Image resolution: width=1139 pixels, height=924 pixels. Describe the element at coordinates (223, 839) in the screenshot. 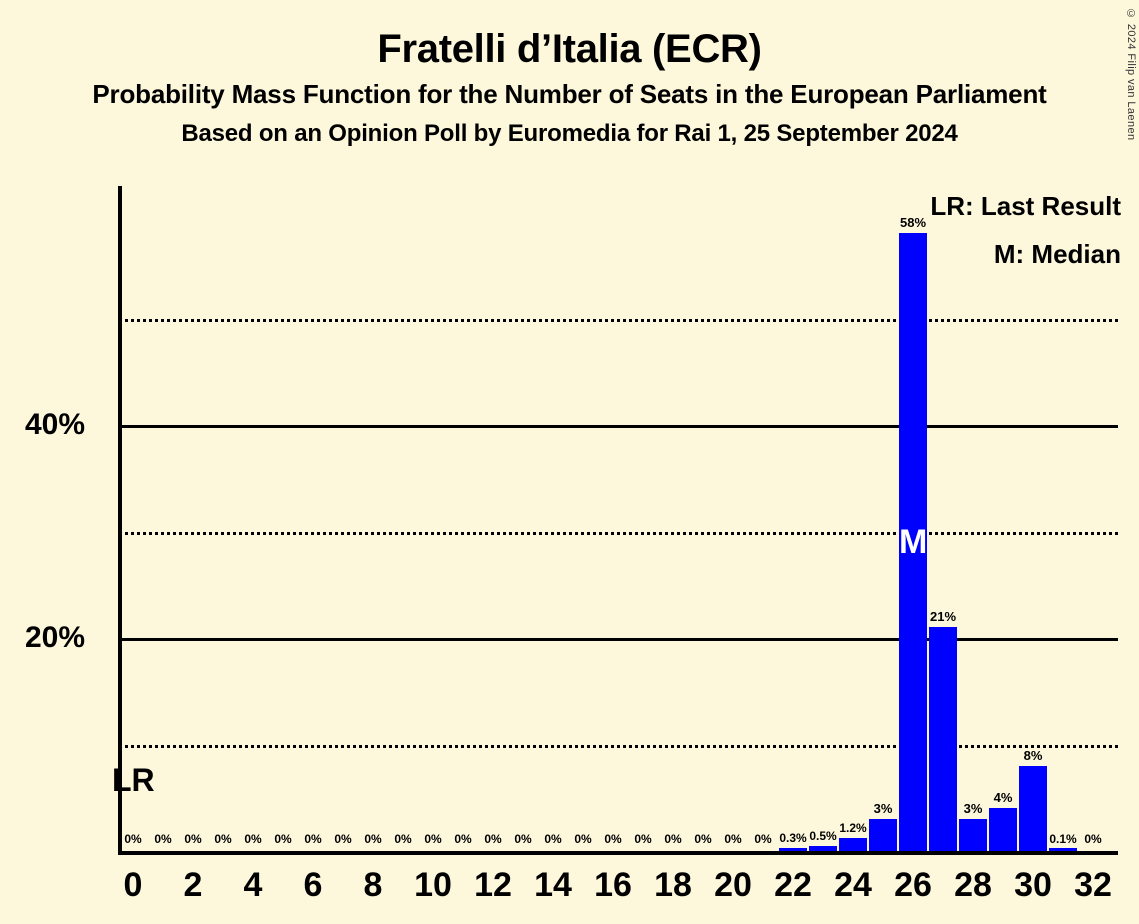

I see `bar-value-label-seat-3: 0%` at that location.